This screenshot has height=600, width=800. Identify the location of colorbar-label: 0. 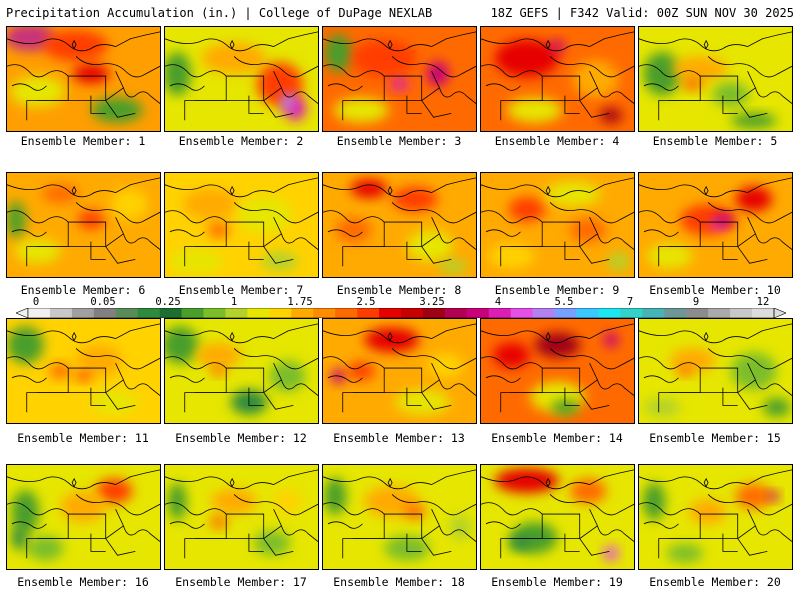
(36, 302).